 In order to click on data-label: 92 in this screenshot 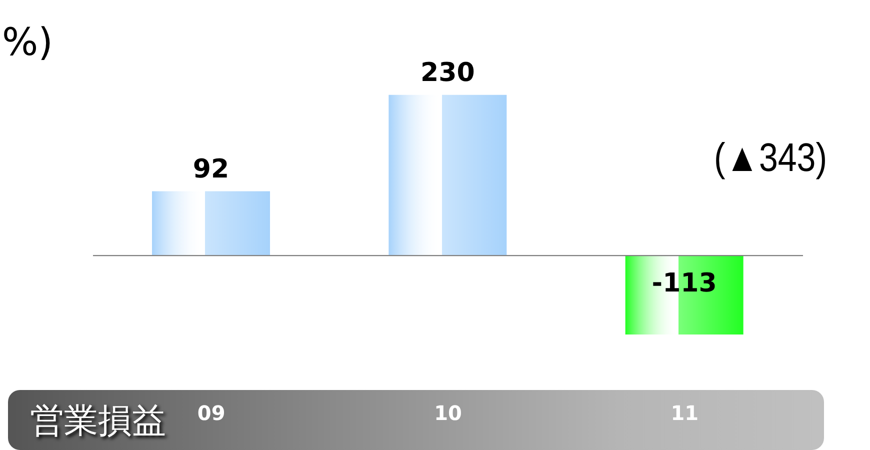, I will do `click(211, 169)`.